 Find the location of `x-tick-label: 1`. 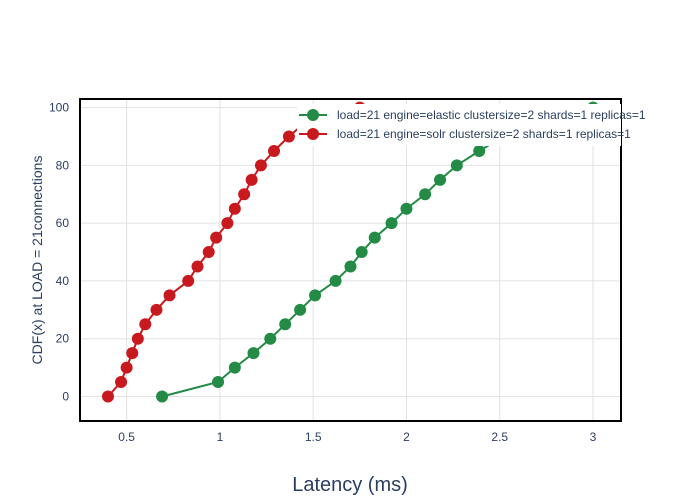

x-tick-label: 1 is located at coordinates (220, 437).